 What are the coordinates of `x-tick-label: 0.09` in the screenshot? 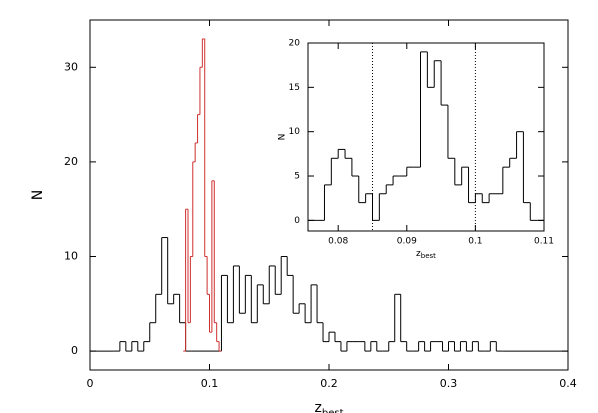 It's located at (407, 242).